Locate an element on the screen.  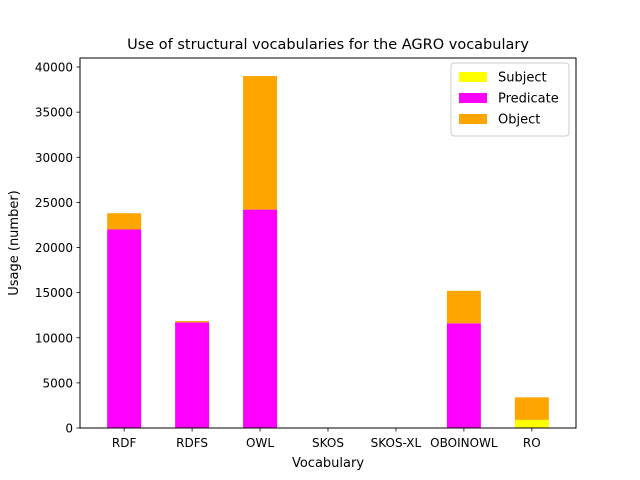
bar-rdf-predicate is located at coordinates (124, 328).